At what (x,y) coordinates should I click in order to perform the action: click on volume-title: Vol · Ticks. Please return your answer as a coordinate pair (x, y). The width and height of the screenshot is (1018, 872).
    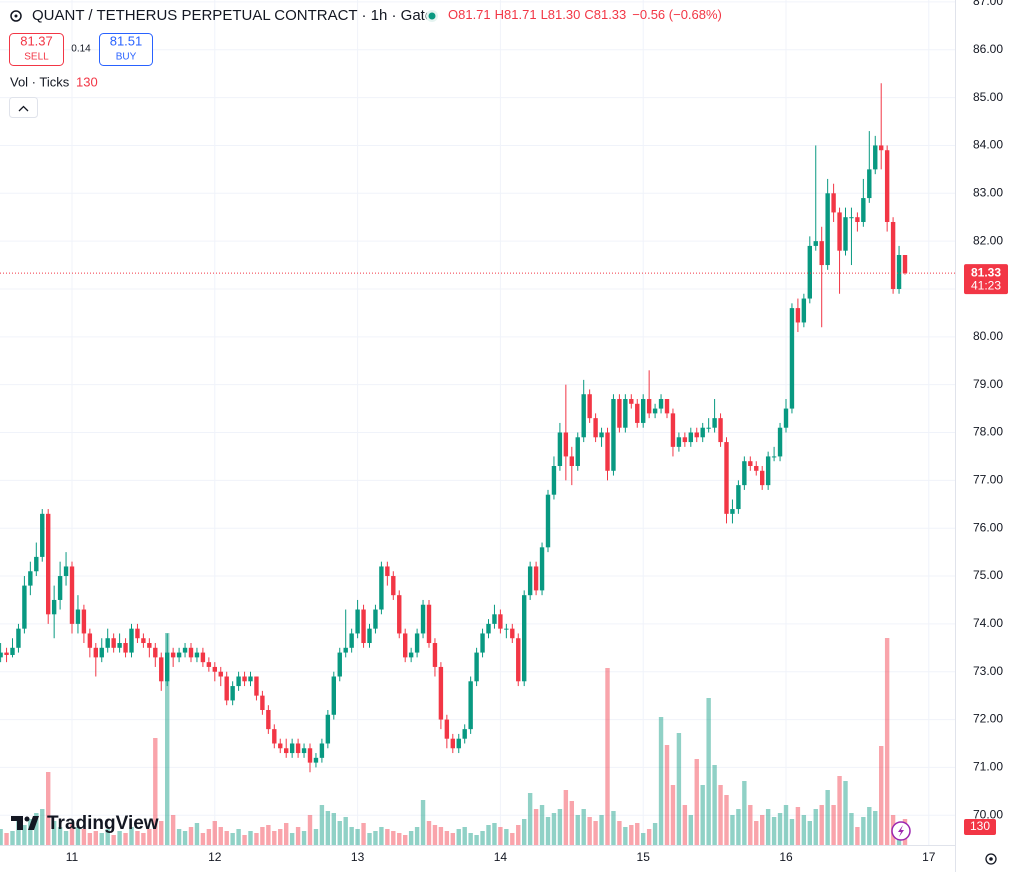
    Looking at the image, I should click on (40, 81).